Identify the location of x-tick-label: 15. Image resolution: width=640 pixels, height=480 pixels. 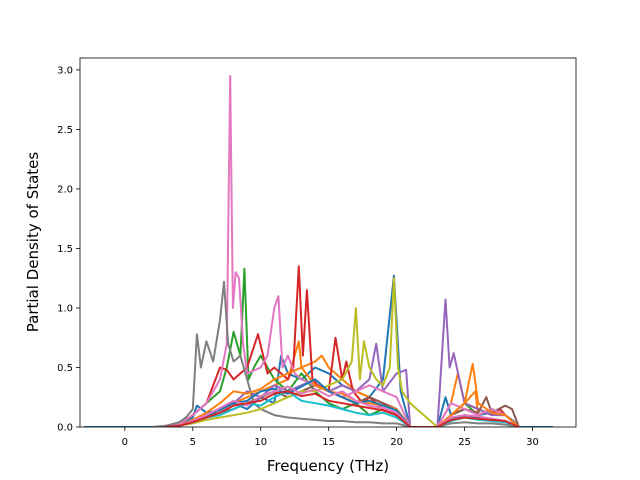
(328, 442).